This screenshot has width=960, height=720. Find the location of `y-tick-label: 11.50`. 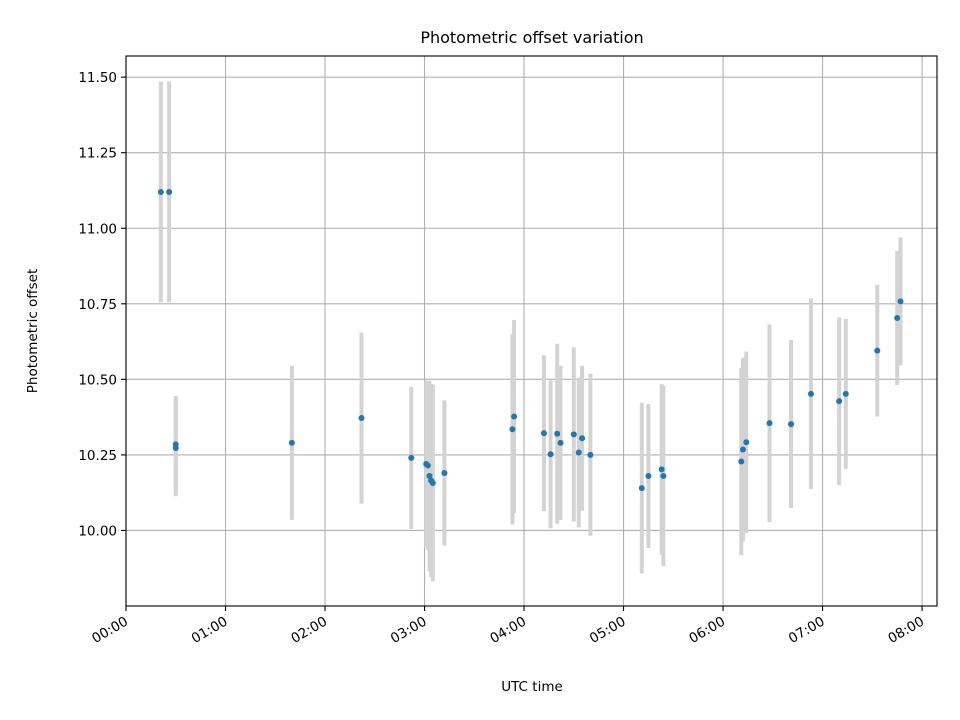

y-tick-label: 11.50 is located at coordinates (97, 78).